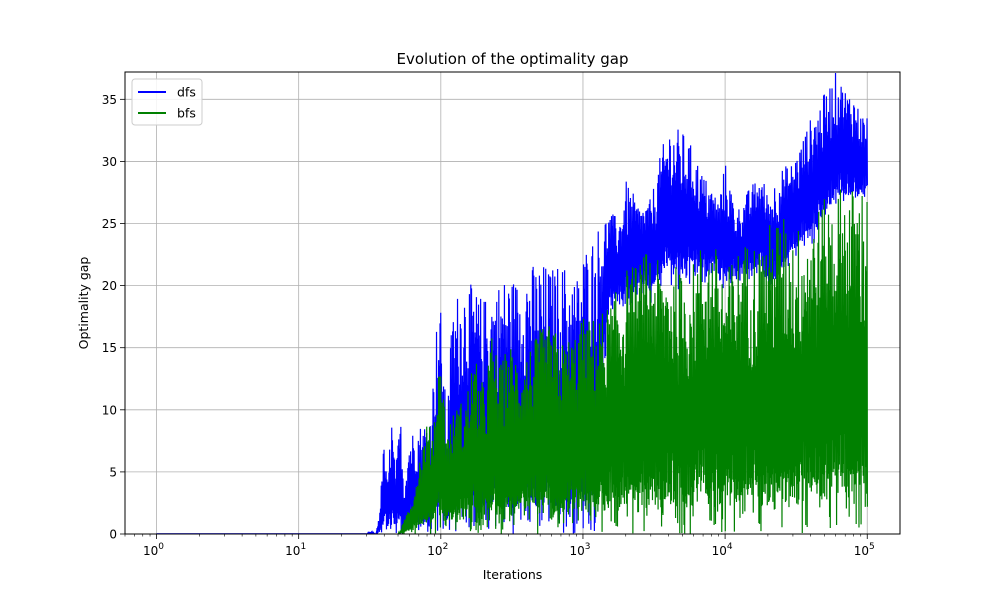 The image size is (1000, 600). What do you see at coordinates (872, 547) in the screenshot?
I see `x-tick-label-exponent: 5` at bounding box center [872, 547].